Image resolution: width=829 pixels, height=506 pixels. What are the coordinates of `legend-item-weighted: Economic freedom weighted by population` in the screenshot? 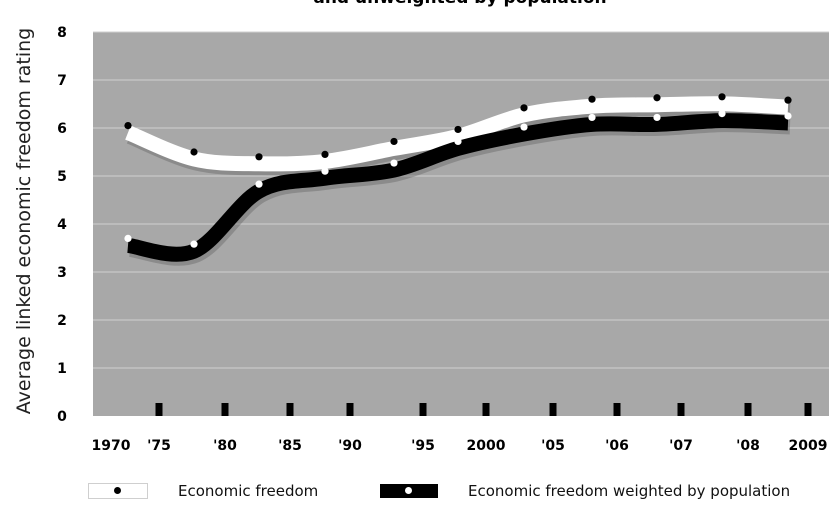 It's located at (585, 491).